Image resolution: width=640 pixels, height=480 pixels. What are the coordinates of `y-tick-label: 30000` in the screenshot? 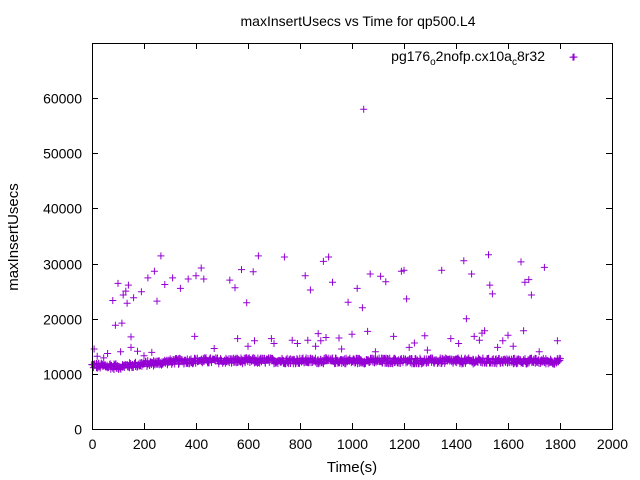 It's located at (62, 265).